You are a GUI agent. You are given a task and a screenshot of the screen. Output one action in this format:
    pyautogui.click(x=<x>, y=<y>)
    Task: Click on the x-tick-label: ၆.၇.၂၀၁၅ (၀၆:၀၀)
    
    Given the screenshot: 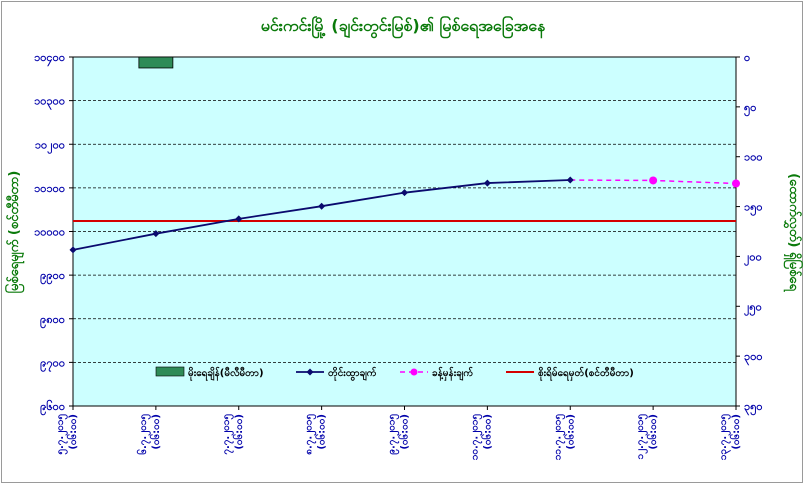 What is the action you would take?
    pyautogui.click(x=149, y=434)
    